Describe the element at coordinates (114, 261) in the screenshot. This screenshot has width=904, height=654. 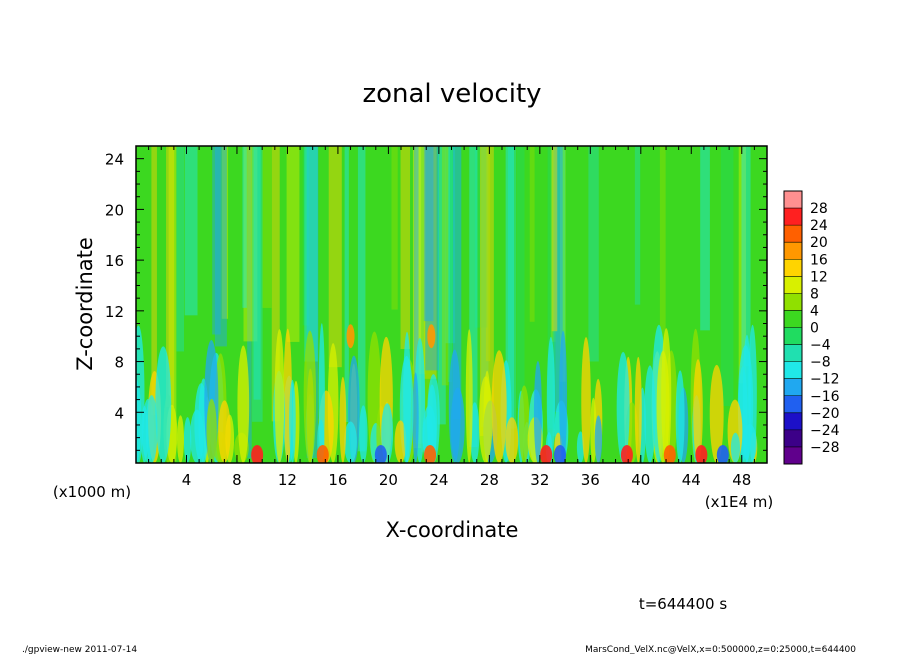
I see `y-tick-label: 16` at that location.